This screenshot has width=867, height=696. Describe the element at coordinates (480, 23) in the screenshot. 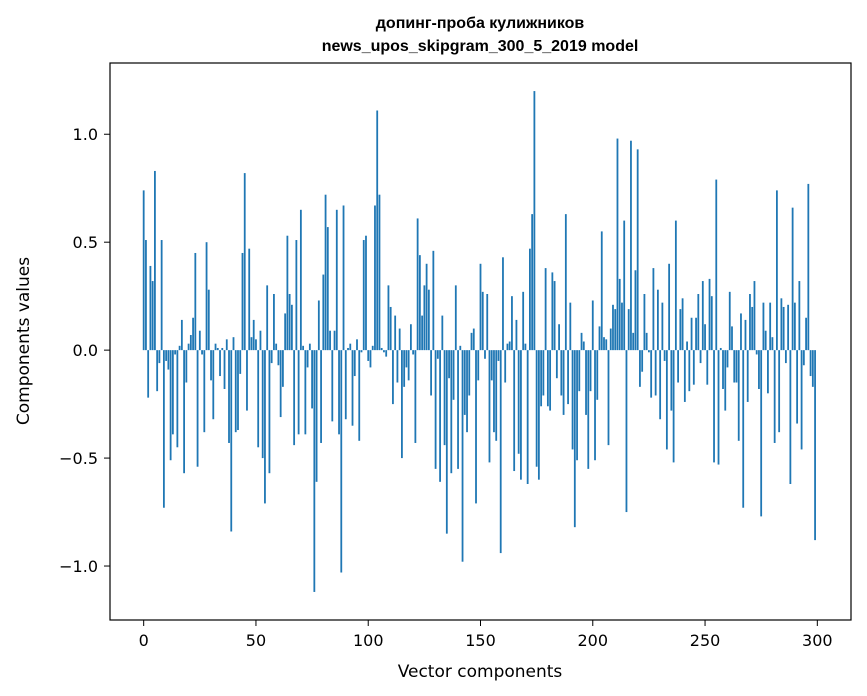

I see `chart-title: допинг-проба кулижников` at that location.